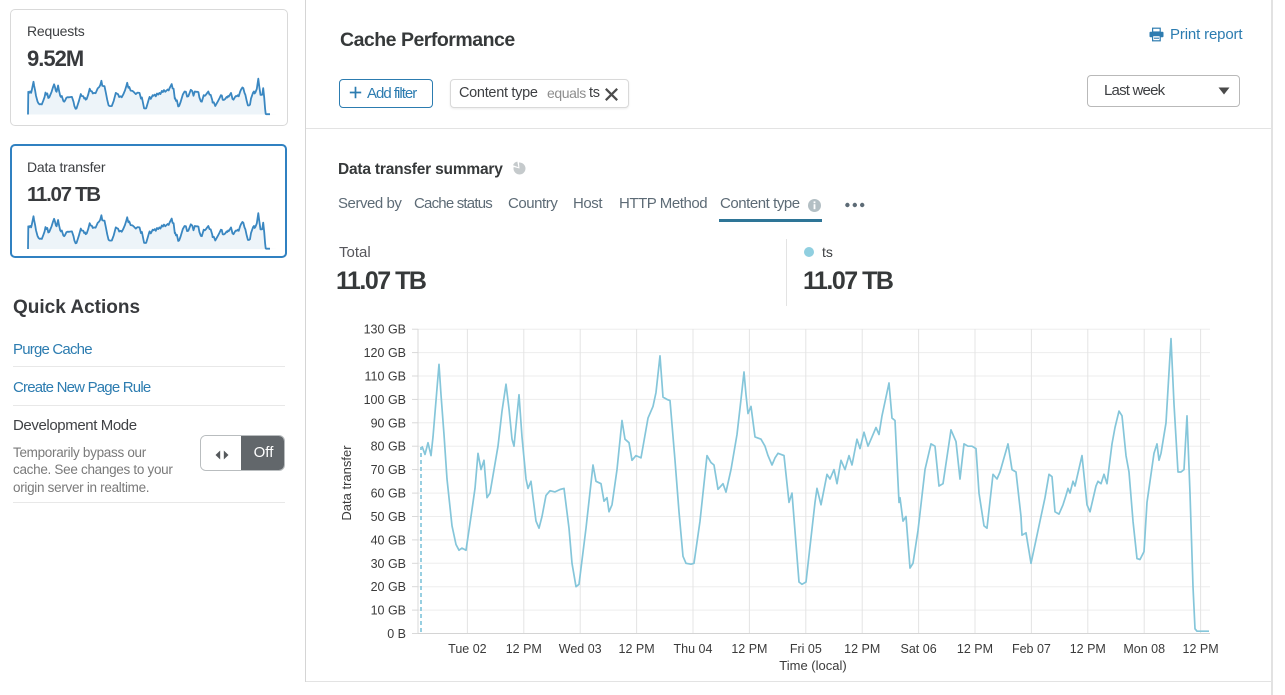 Image resolution: width=1285 pixels, height=695 pixels. What do you see at coordinates (385, 330) in the screenshot?
I see `svg-text: 130 GB` at bounding box center [385, 330].